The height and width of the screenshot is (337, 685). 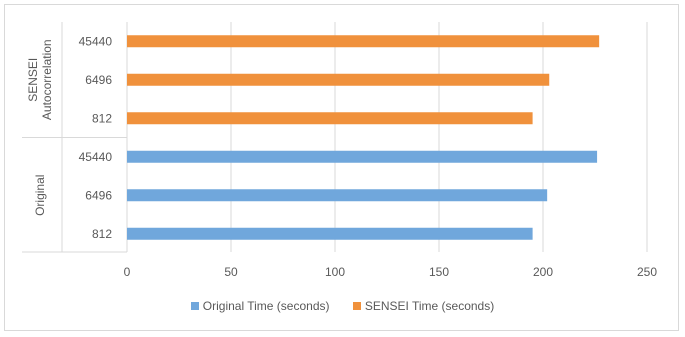 What do you see at coordinates (194, 306) in the screenshot?
I see `legend-swatch-original` at bounding box center [194, 306].